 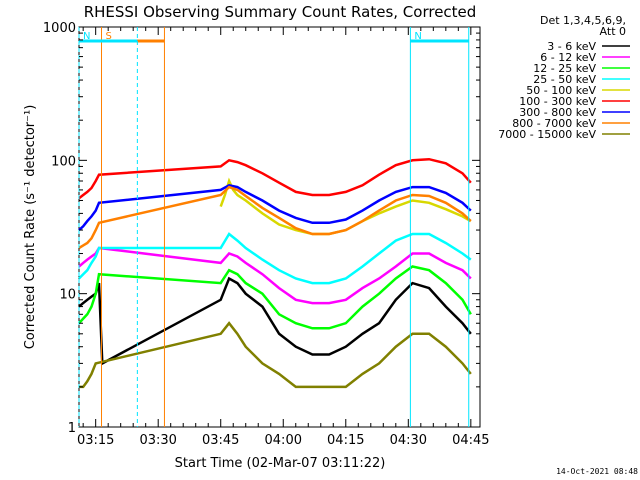 What do you see at coordinates (557, 101) in the screenshot?
I see `legend-entry-label: 100 - 300 keV` at bounding box center [557, 101].